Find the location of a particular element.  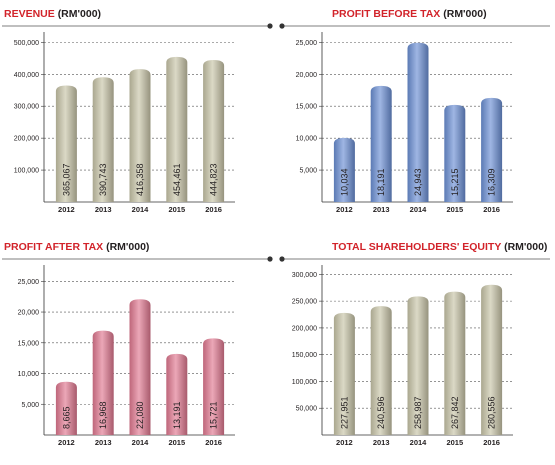

bar-value-label: 18,191 is located at coordinates (381, 182).